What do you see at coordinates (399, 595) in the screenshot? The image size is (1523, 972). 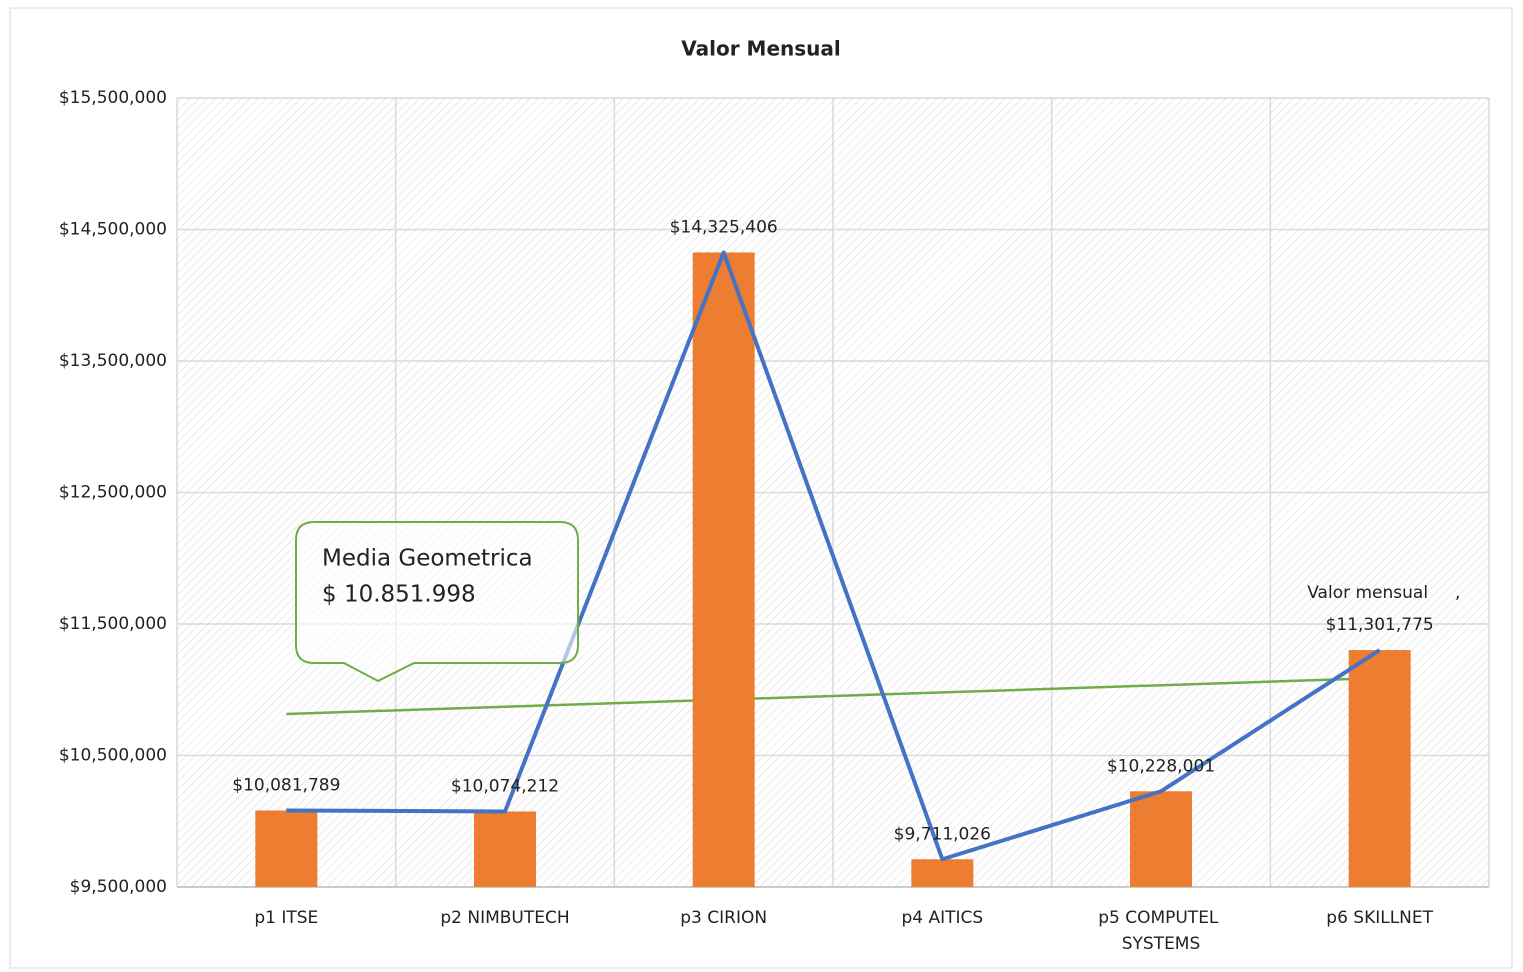 I see `callout-text: $ 10.851.998` at bounding box center [399, 595].